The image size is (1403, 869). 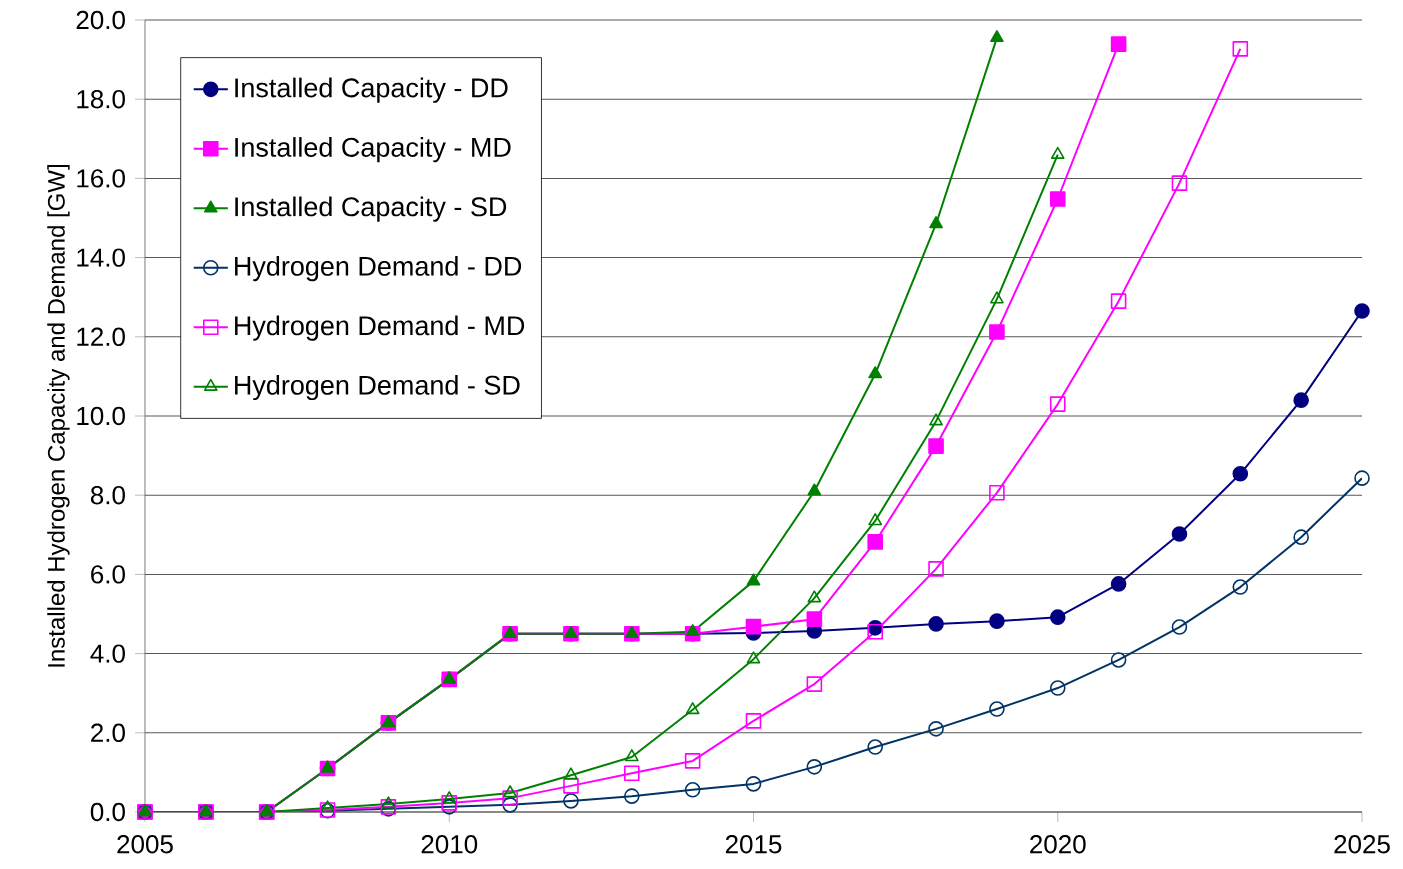 I want to click on y-tick-label: 14.0, so click(x=101, y=257).